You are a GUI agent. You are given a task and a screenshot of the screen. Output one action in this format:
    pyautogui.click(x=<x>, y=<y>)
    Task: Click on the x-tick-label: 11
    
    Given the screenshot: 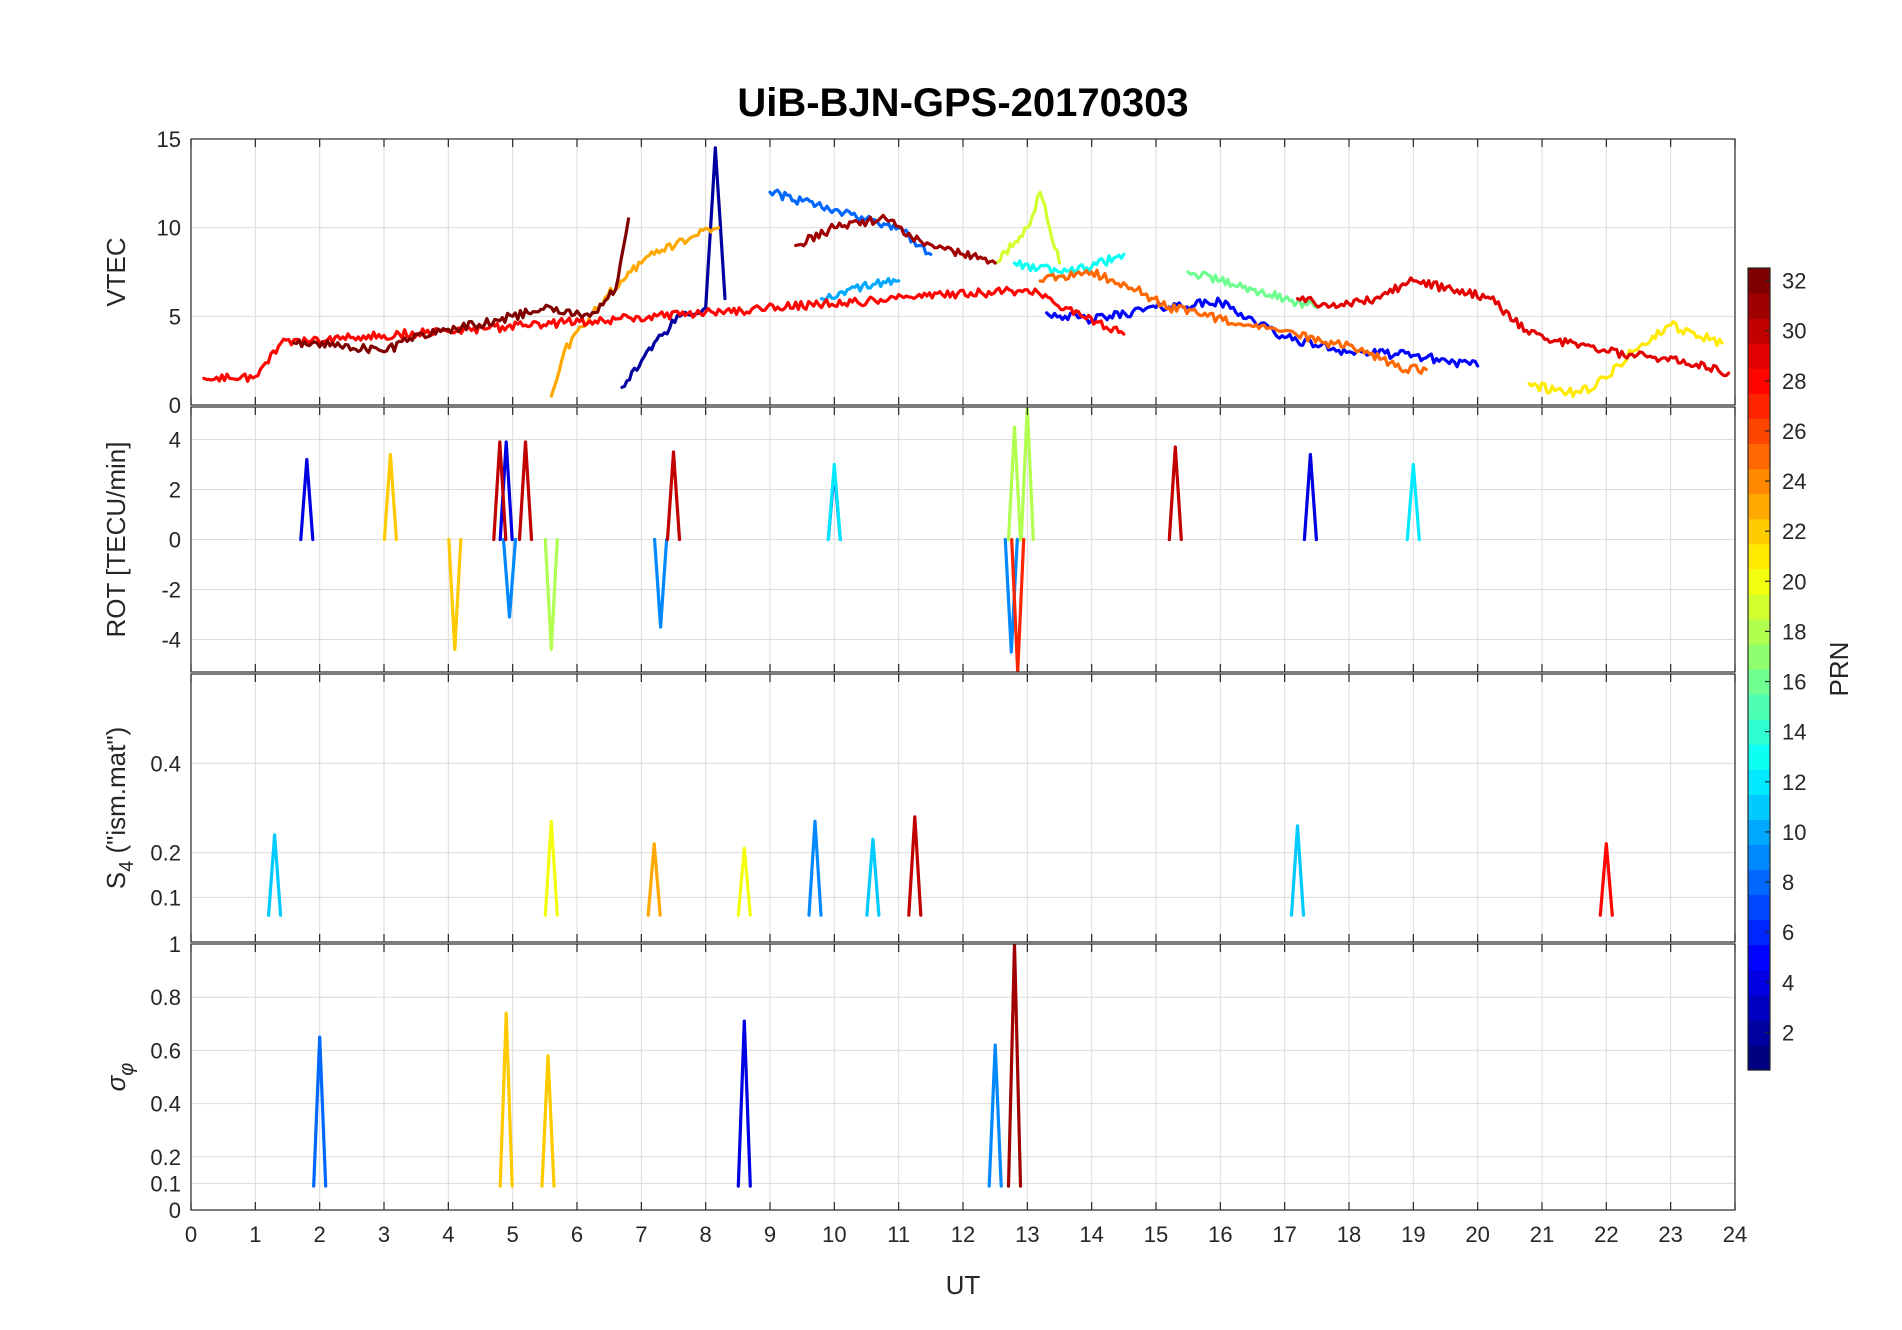 What is the action you would take?
    pyautogui.click(x=898, y=1234)
    